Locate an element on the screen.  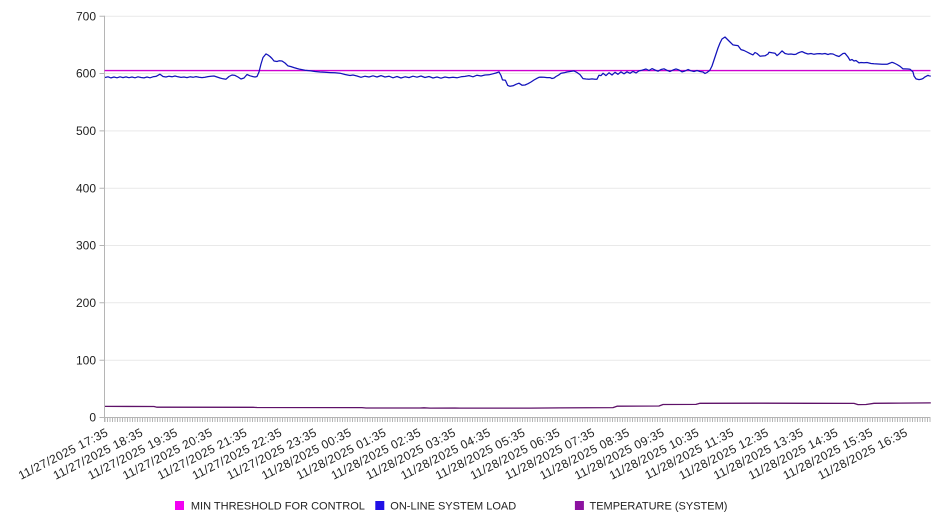
svg-text: 100 is located at coordinates (86, 360).